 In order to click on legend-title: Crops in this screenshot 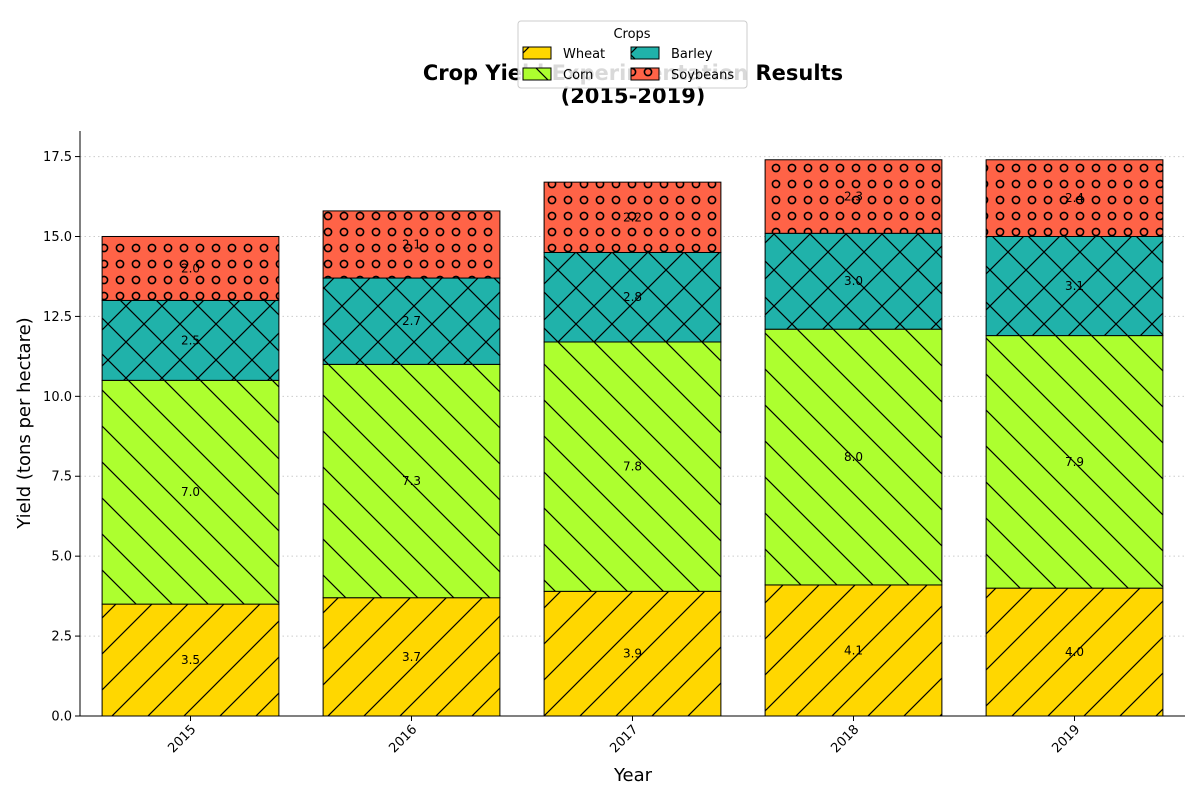, I will do `click(631, 34)`.